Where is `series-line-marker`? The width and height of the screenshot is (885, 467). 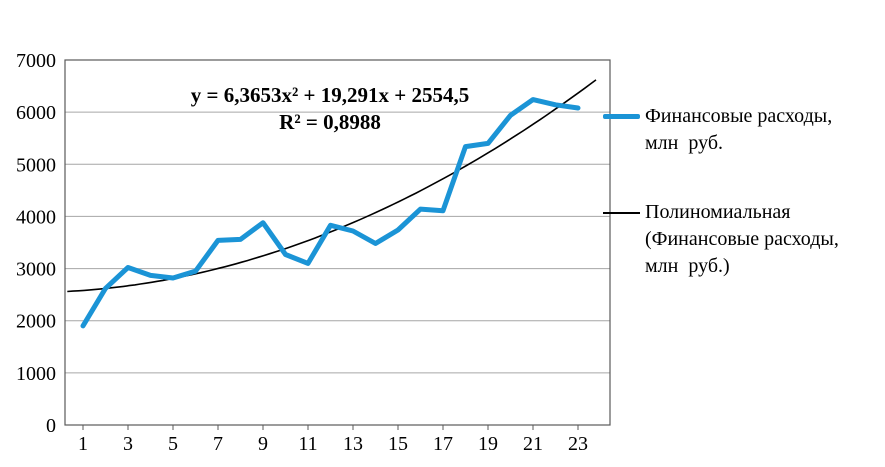
series-line-marker is located at coordinates (621, 116).